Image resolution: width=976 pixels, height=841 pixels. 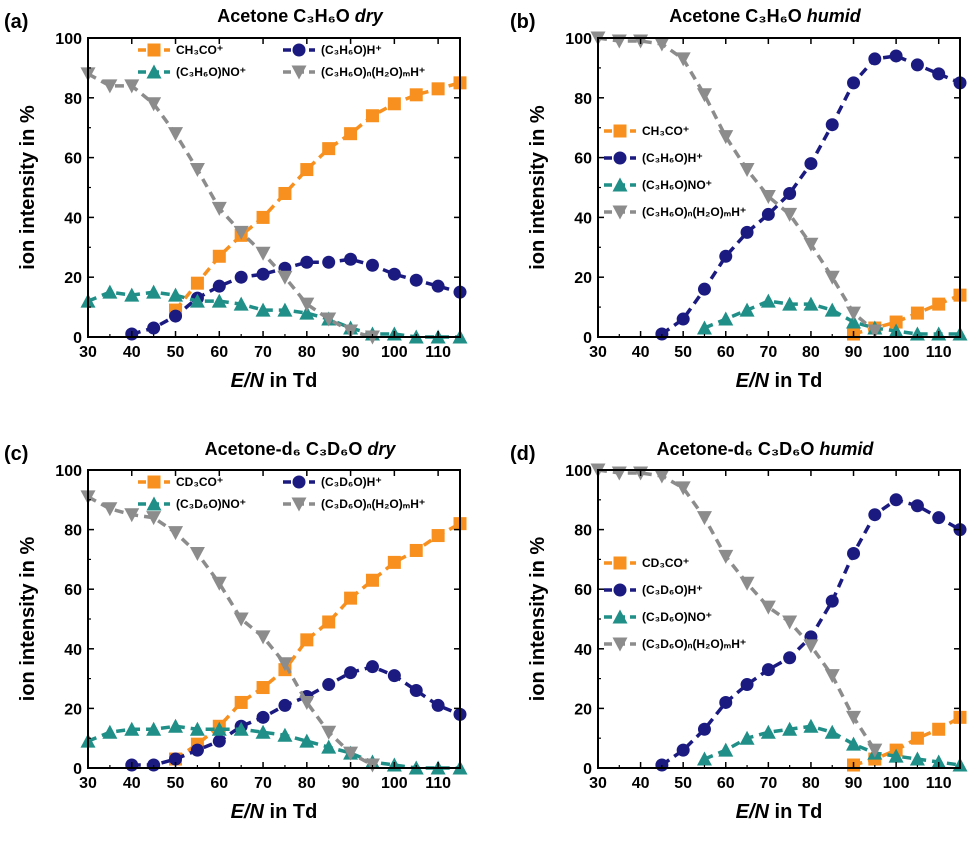 What do you see at coordinates (394, 783) in the screenshot?
I see `x-tick-label: 100` at bounding box center [394, 783].